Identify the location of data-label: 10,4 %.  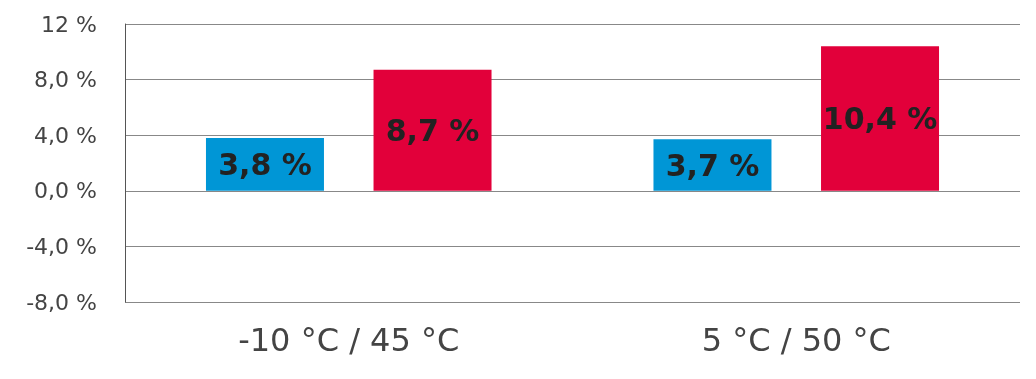
(880, 119).